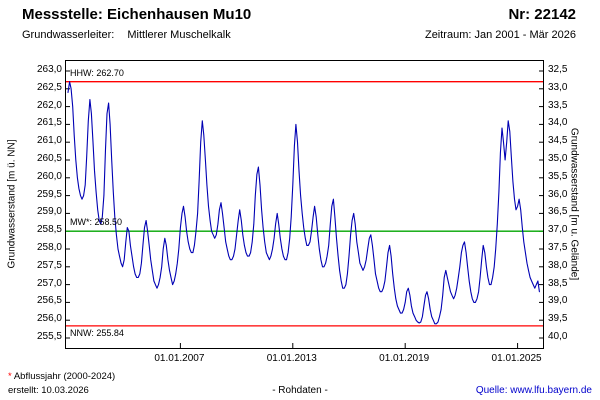 The height and width of the screenshot is (400, 600). I want to click on header-row-1: Messstelle: Eichenhausen Mu10 Nr: 22142, so click(300, 14).